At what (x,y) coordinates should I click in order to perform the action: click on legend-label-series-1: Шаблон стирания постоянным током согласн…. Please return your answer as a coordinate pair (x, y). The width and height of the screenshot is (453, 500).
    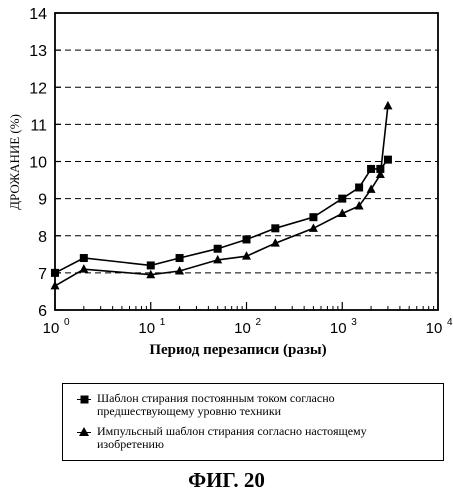
    Looking at the image, I should click on (262, 405).